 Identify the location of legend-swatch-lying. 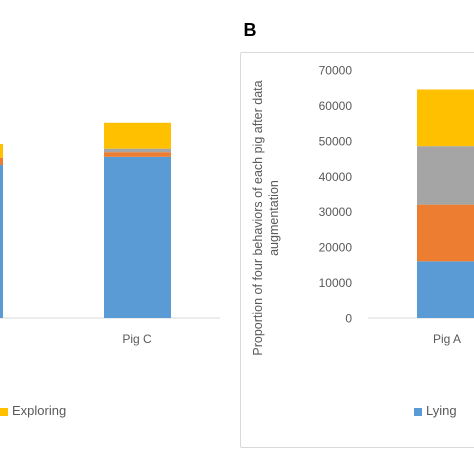
(418, 411).